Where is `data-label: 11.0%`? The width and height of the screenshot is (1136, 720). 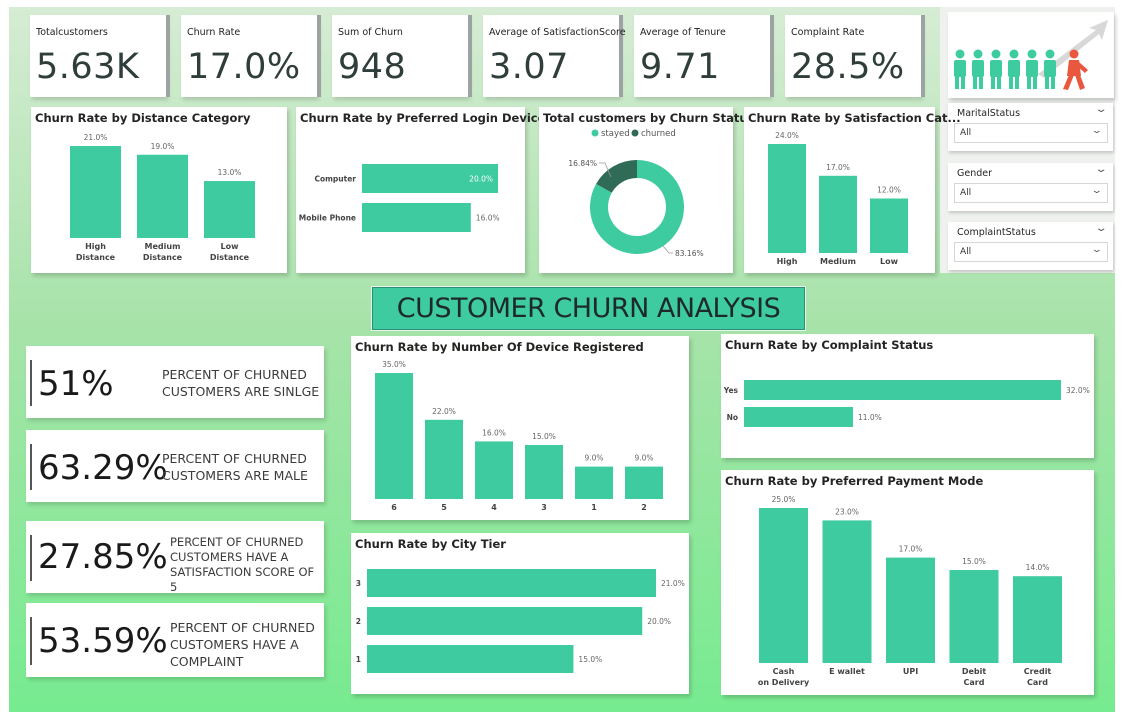
data-label: 11.0% is located at coordinates (870, 417).